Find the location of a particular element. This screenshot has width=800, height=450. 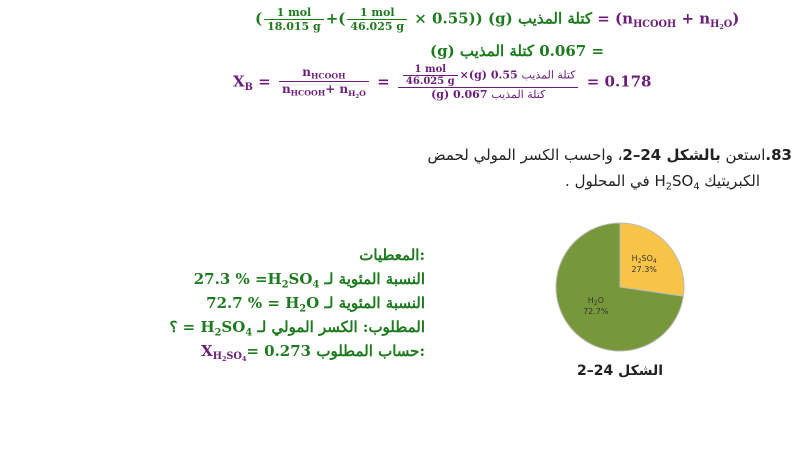

text: المطلوب: الكسر المولي لـ is located at coordinates (338, 327).